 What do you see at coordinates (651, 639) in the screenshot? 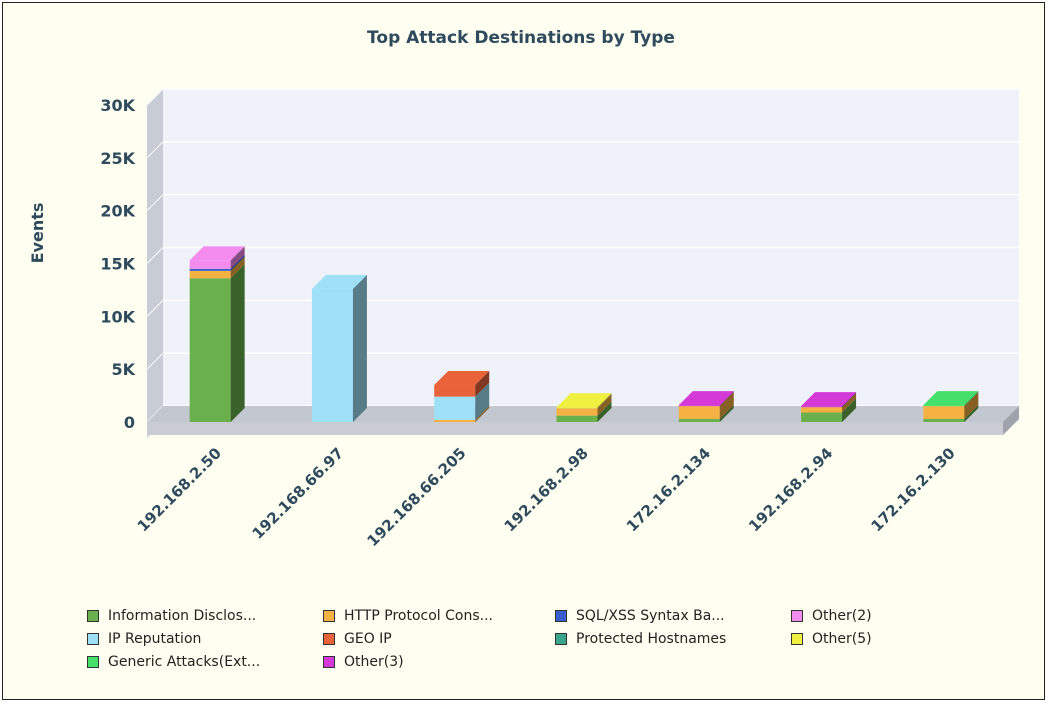
I see `legend-label: Protected Hostnames` at bounding box center [651, 639].